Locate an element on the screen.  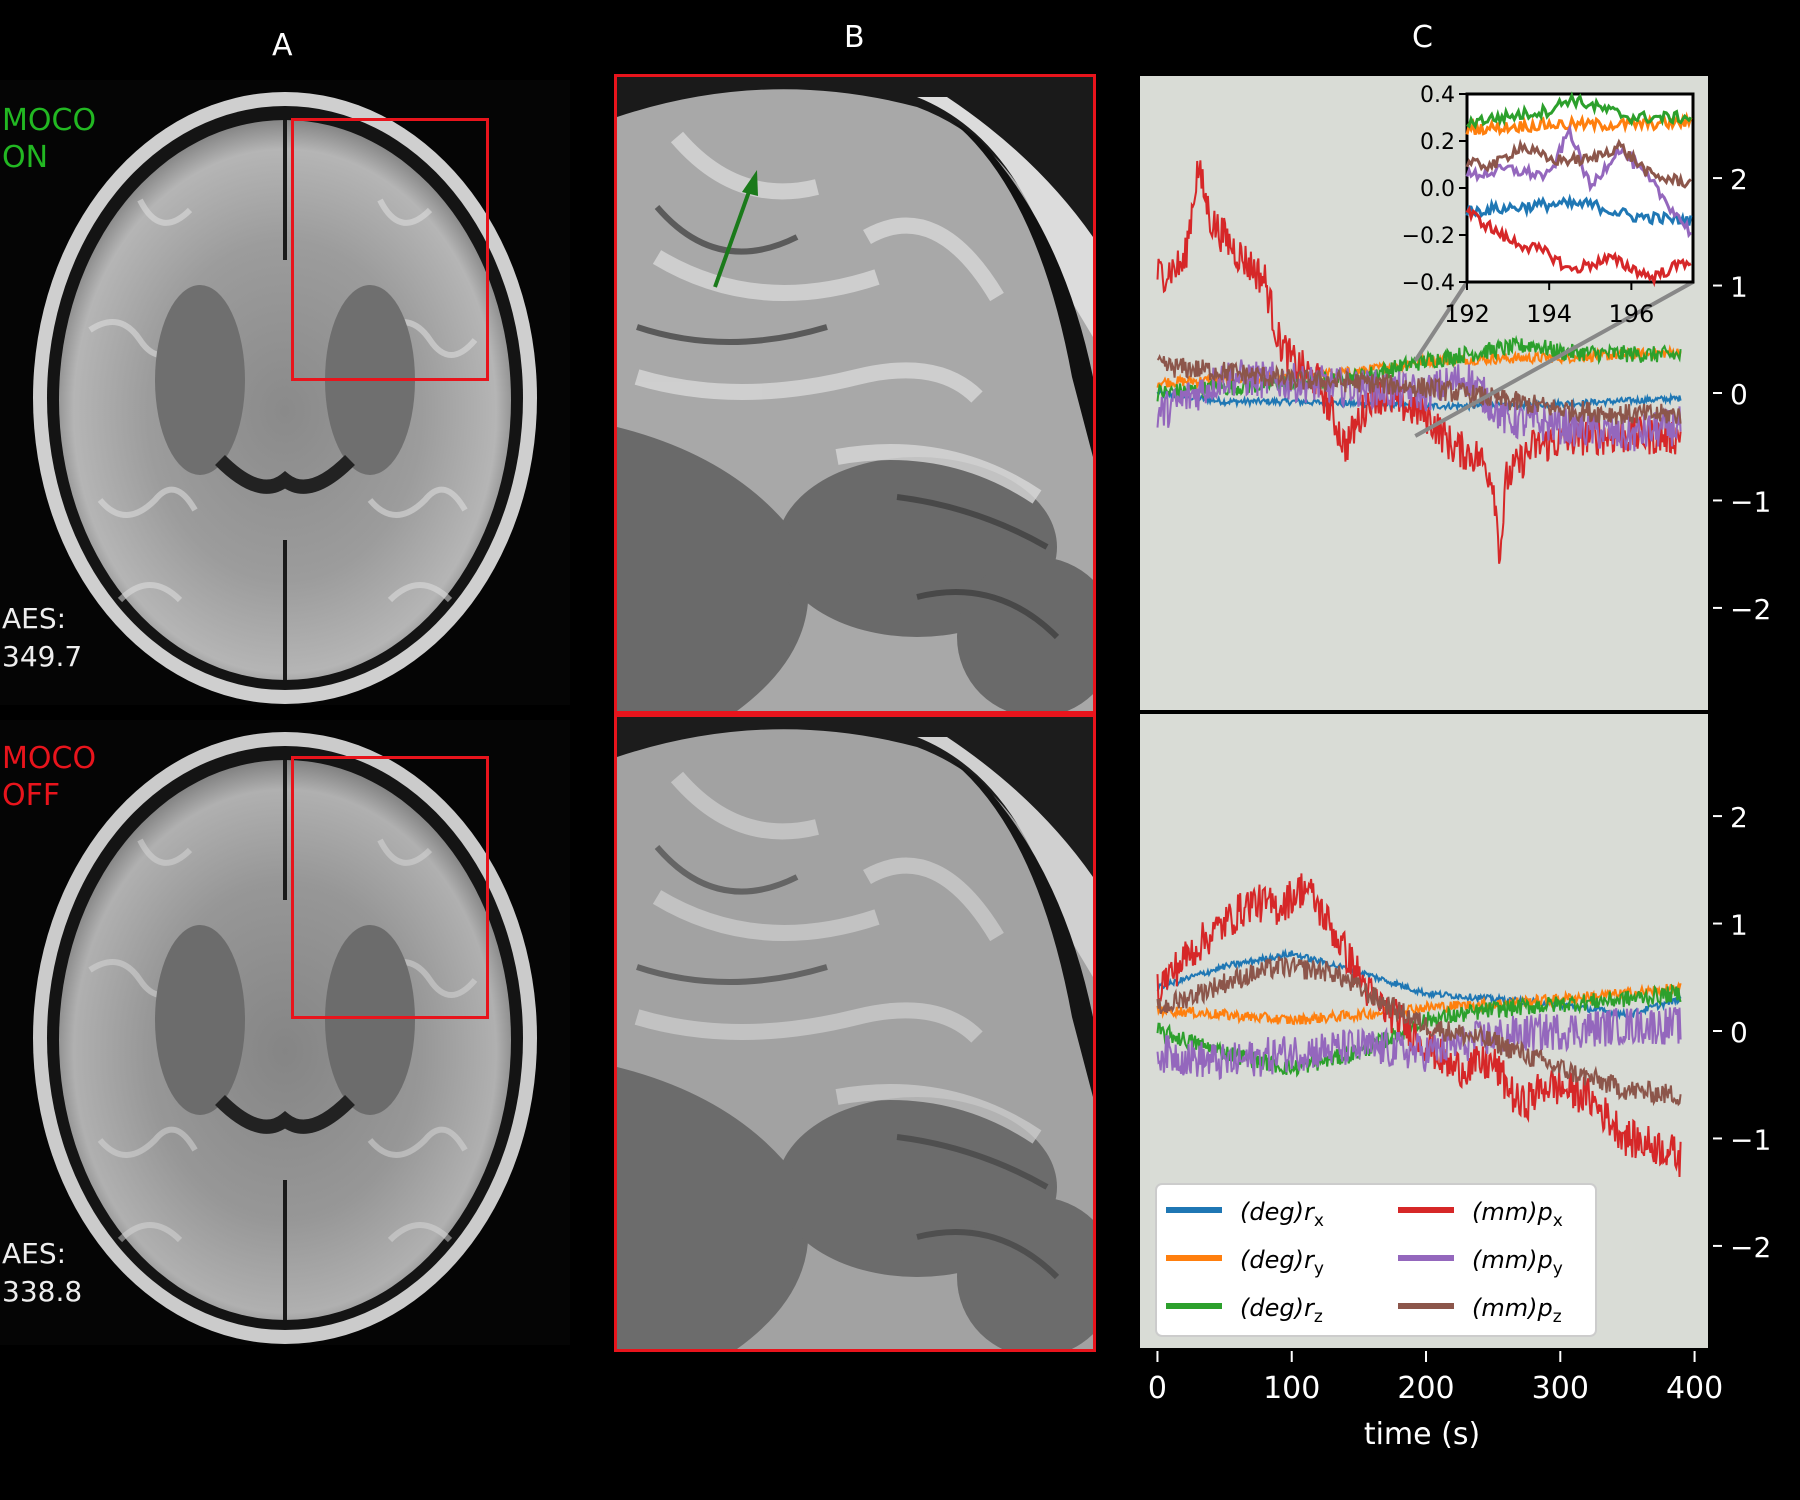
aes-score-bottom: AES: 338.8 is located at coordinates (42, 1272).